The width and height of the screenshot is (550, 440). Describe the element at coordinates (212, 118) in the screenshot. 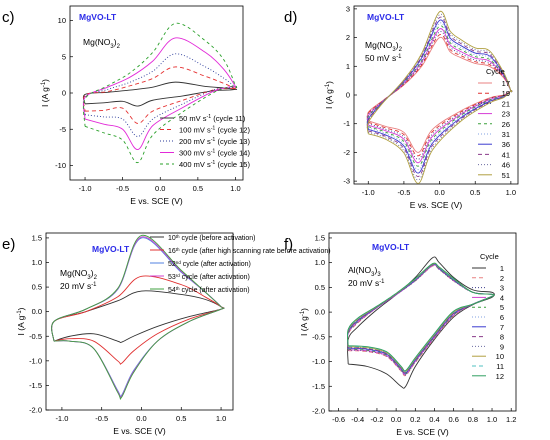

I see `legend-label: 50 mV s-1 (cycle 11)` at that location.